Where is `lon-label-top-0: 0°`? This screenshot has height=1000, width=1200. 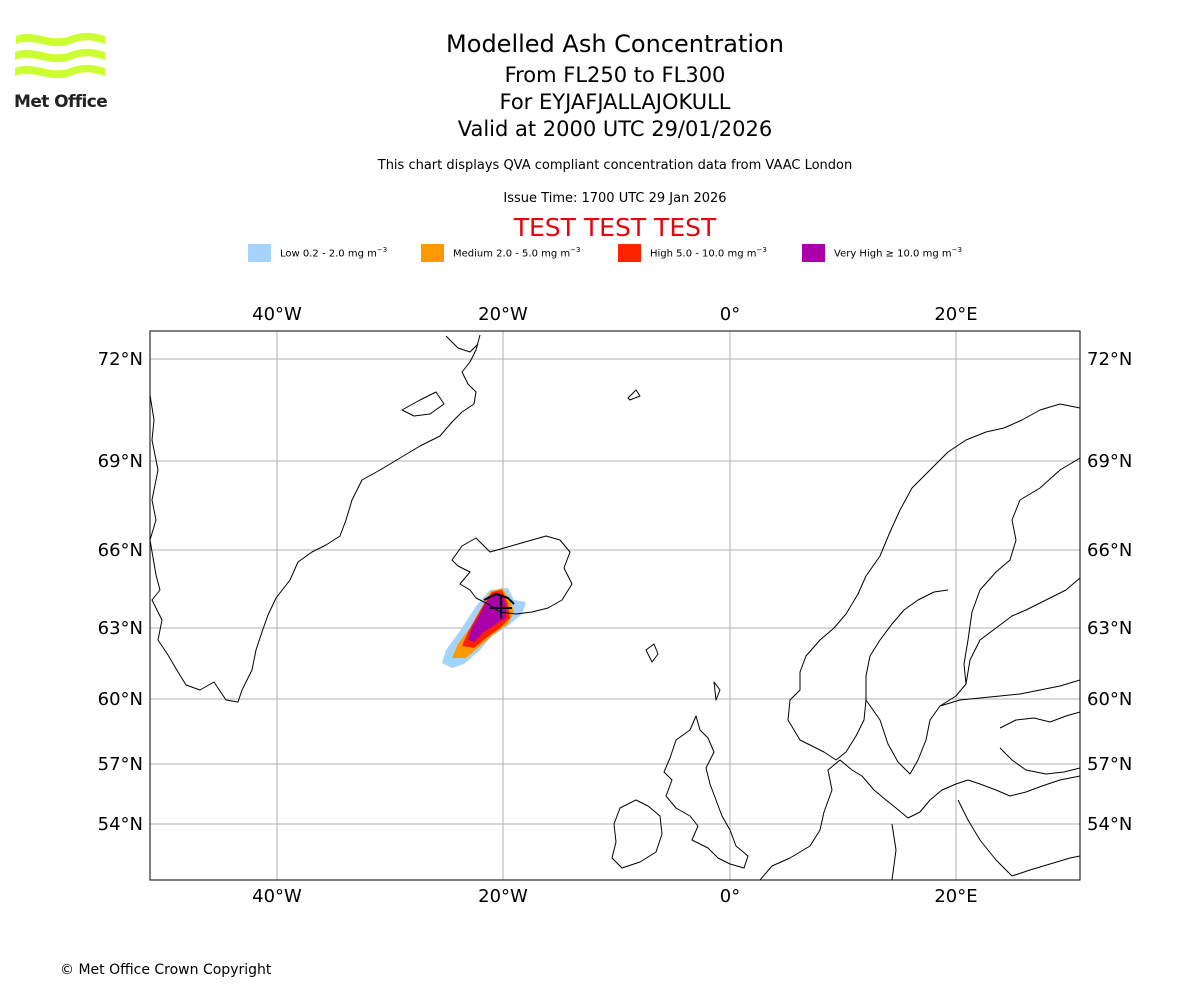
lon-label-top-0: 0° is located at coordinates (730, 314).